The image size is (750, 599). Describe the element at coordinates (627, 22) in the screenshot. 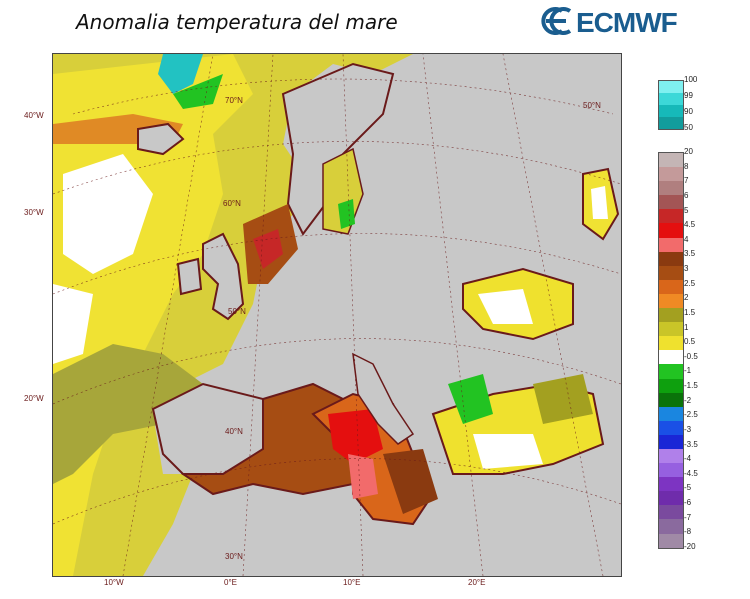

I see `logo-text: ECMWF` at that location.